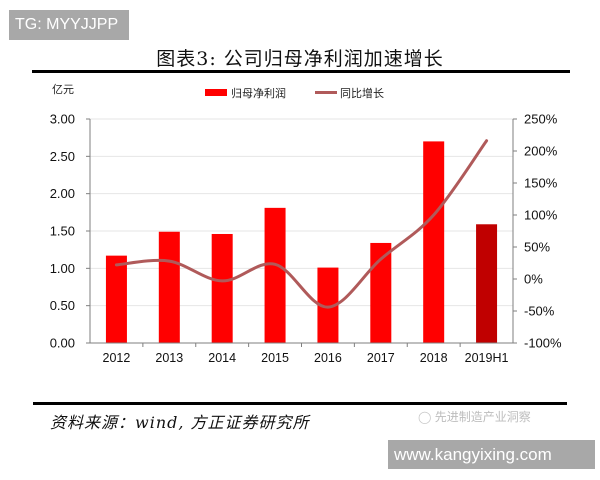 The width and height of the screenshot is (600, 480). What do you see at coordinates (328, 305) in the screenshot?
I see `bar-2016` at bounding box center [328, 305].